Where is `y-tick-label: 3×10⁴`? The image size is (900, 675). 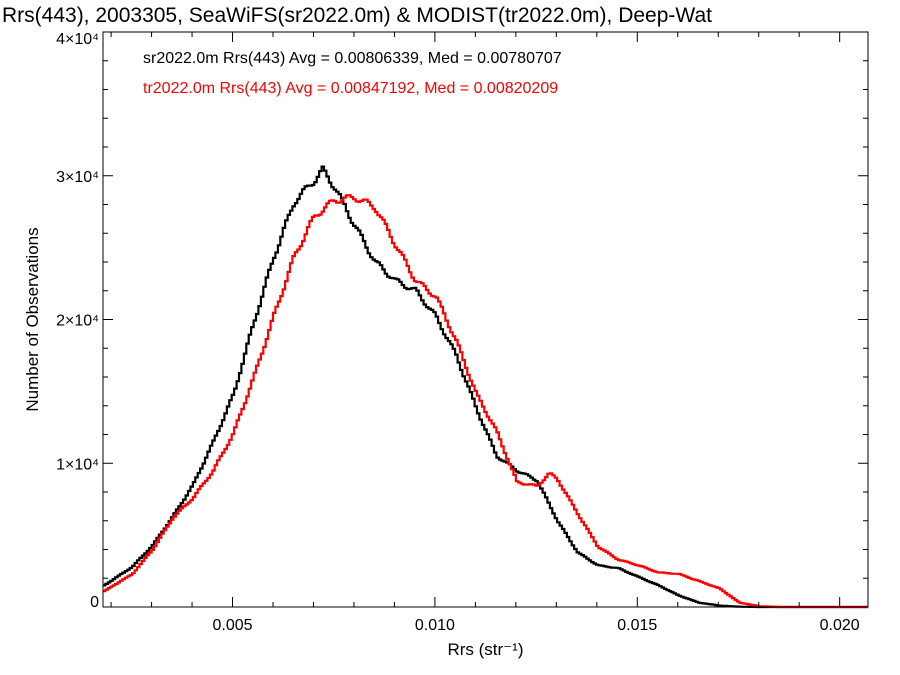 y-tick-label: 3×10⁴ is located at coordinates (77, 177).